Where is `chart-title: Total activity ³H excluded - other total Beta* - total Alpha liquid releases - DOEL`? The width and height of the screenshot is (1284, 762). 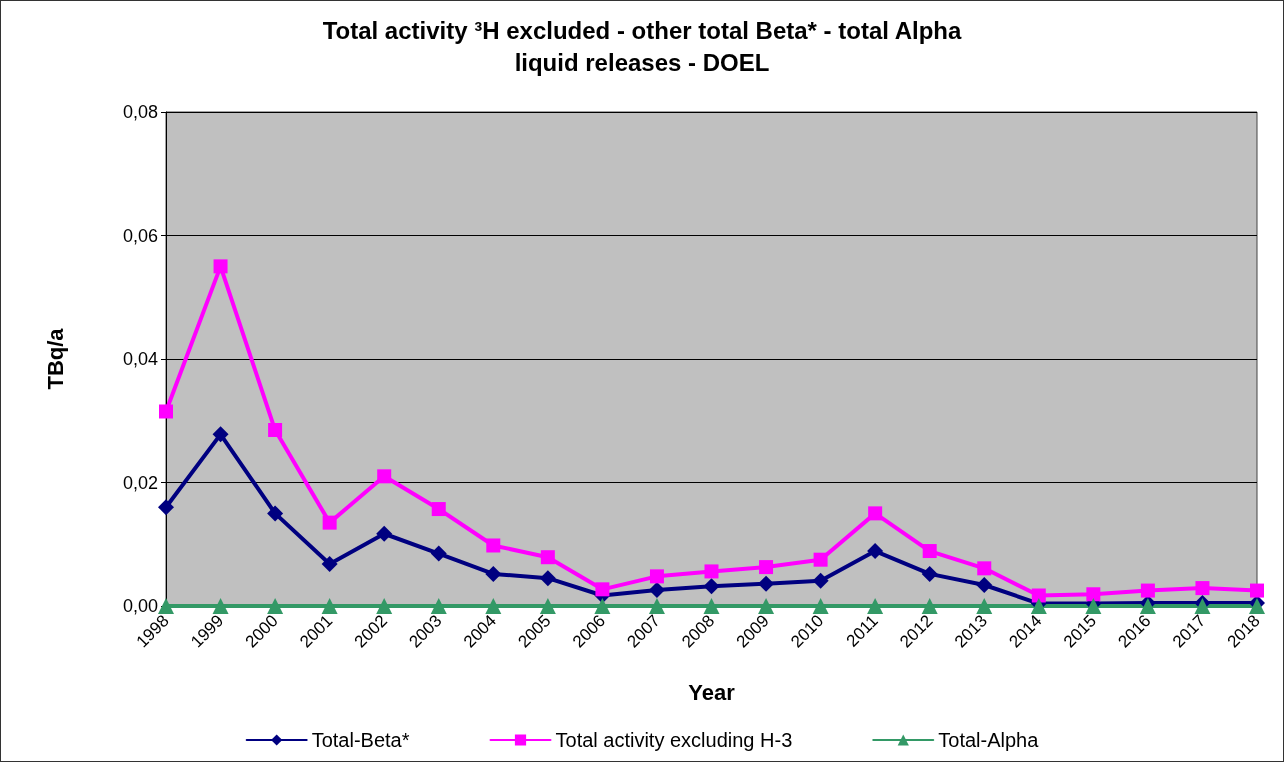 chart-title: Total activity ³H excluded - other total Beta* - total Alpha liquid releases - DOEL is located at coordinates (642, 46).